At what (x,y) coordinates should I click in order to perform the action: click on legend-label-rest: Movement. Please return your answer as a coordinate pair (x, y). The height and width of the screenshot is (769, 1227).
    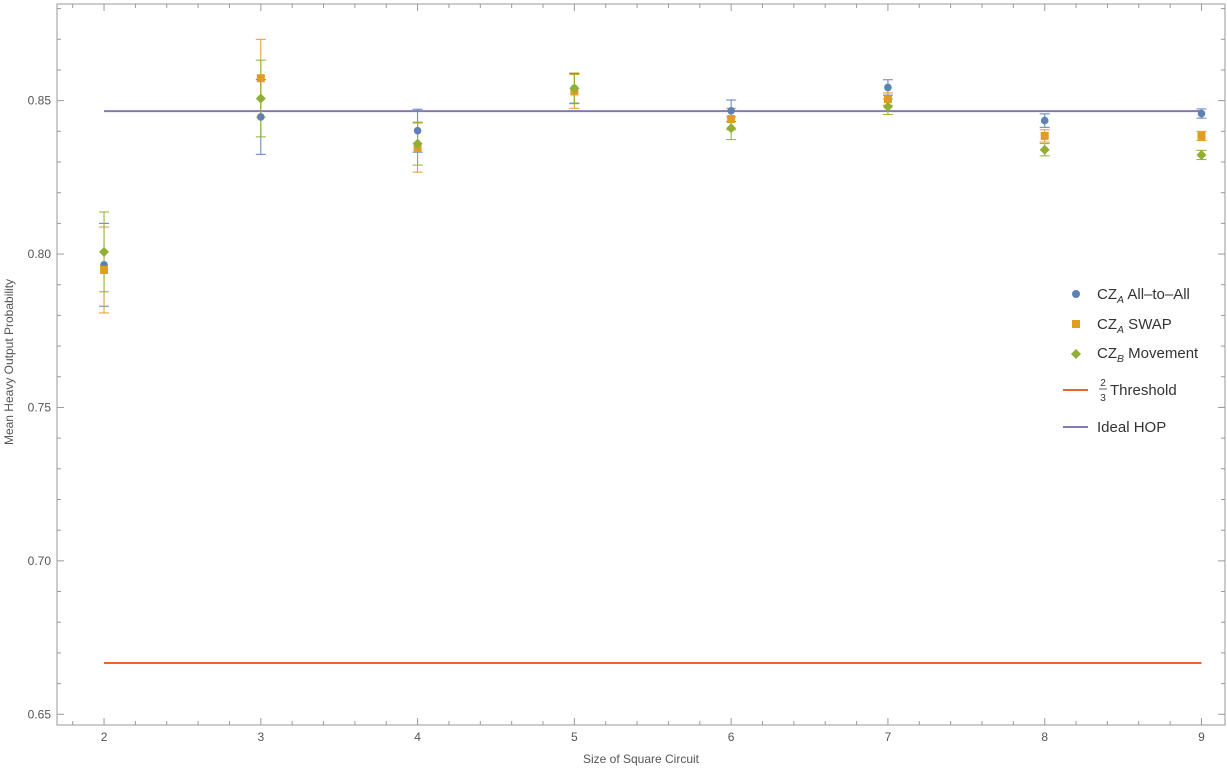
    Looking at the image, I should click on (1161, 353).